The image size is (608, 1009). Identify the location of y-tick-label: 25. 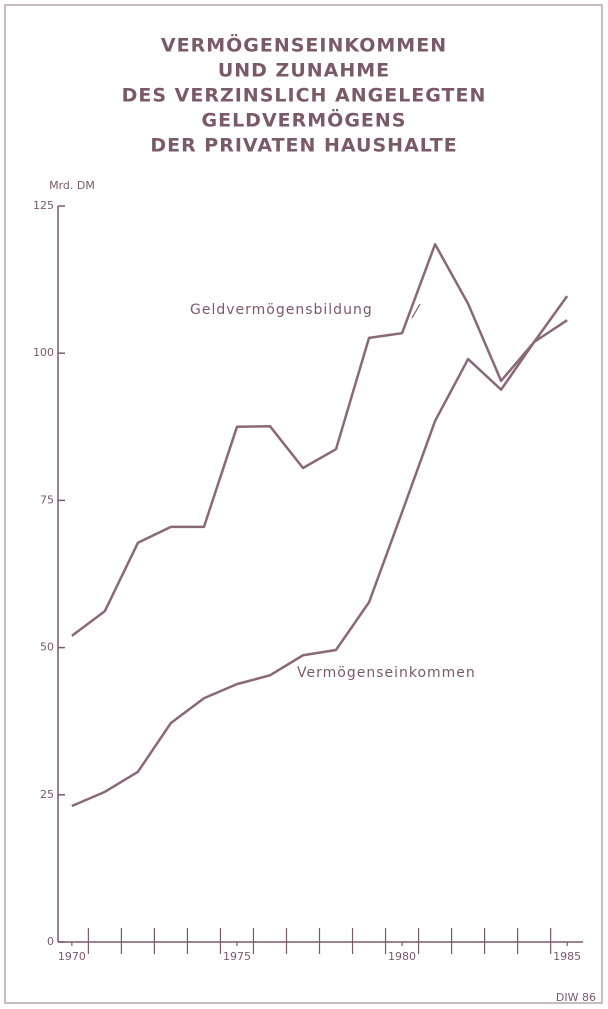
(47, 794).